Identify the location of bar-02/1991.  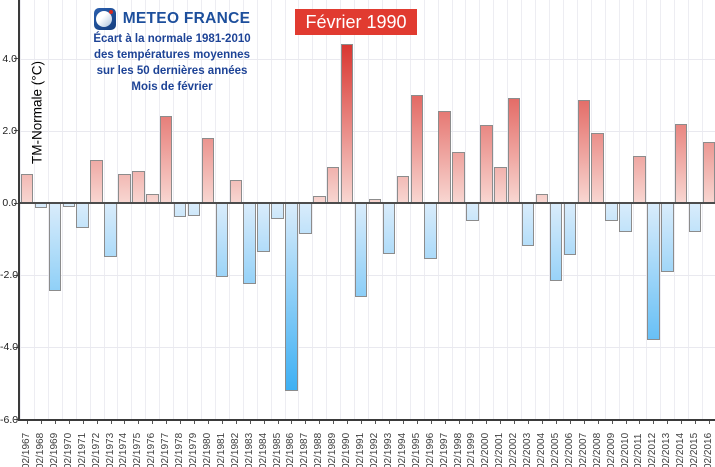
(361, 250).